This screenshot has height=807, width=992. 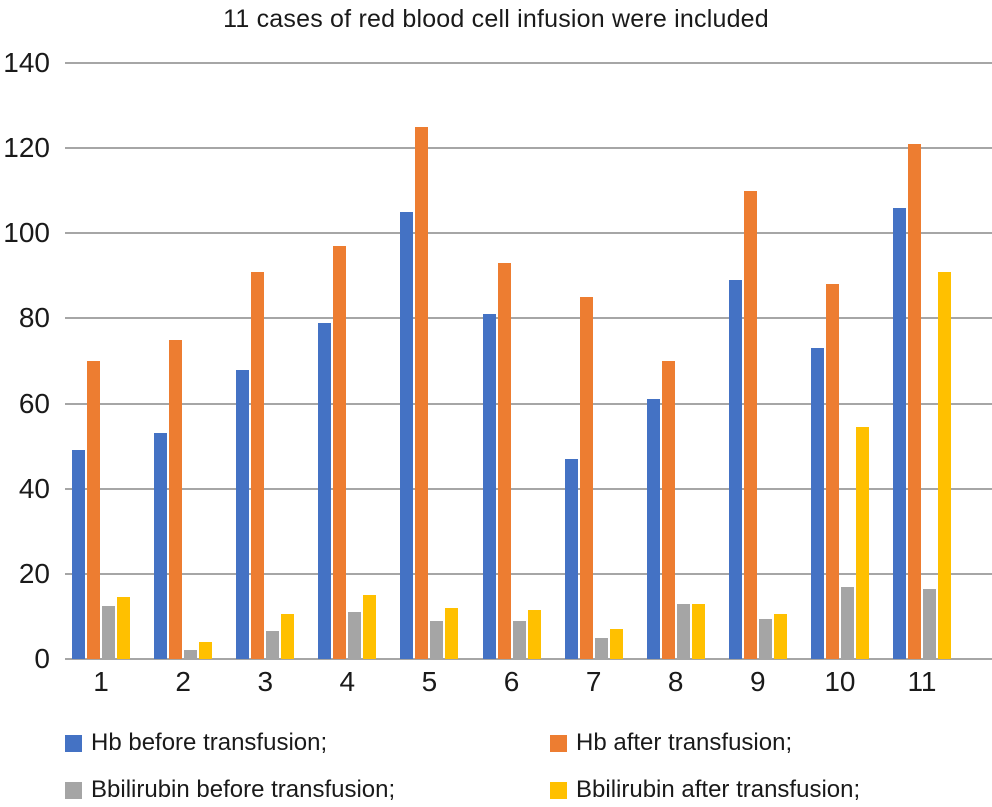 What do you see at coordinates (840, 681) in the screenshot?
I see `x-axis-label: 10` at bounding box center [840, 681].